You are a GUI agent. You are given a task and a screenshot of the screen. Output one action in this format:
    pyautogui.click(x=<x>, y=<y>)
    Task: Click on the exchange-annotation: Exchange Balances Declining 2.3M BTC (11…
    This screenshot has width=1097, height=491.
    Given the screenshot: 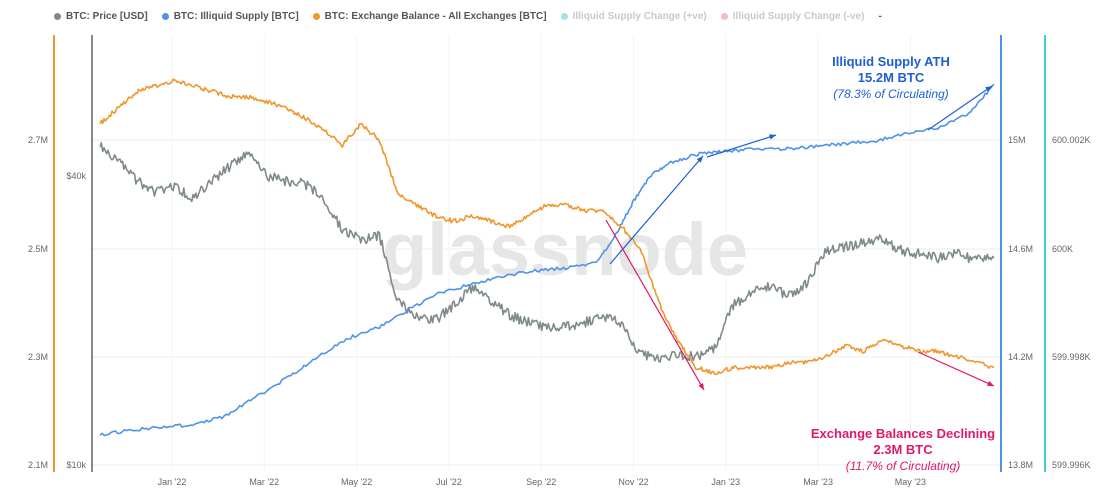 What is the action you would take?
    pyautogui.click(x=903, y=450)
    